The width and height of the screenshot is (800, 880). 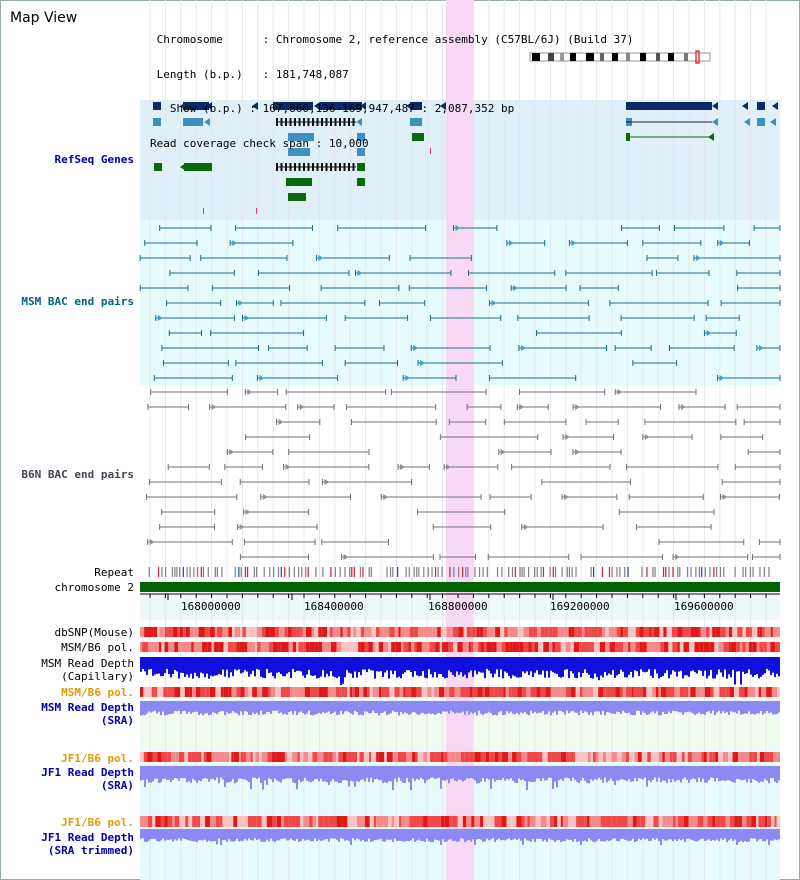 I want to click on msm-read-depth-capillary-label: MSM Read Depth, so click(x=87, y=663).